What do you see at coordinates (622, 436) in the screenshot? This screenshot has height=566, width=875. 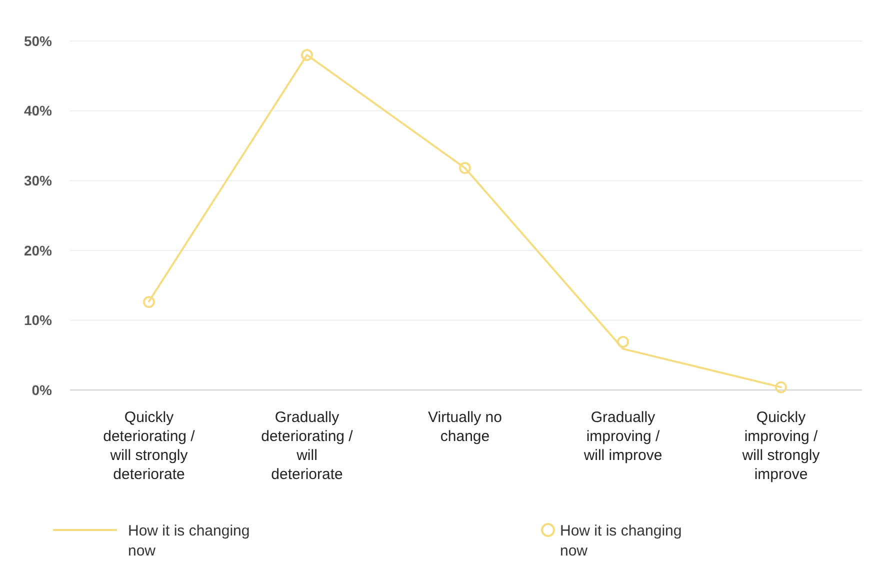 I see `x-tick-label: Gradually improving / will improve` at bounding box center [622, 436].